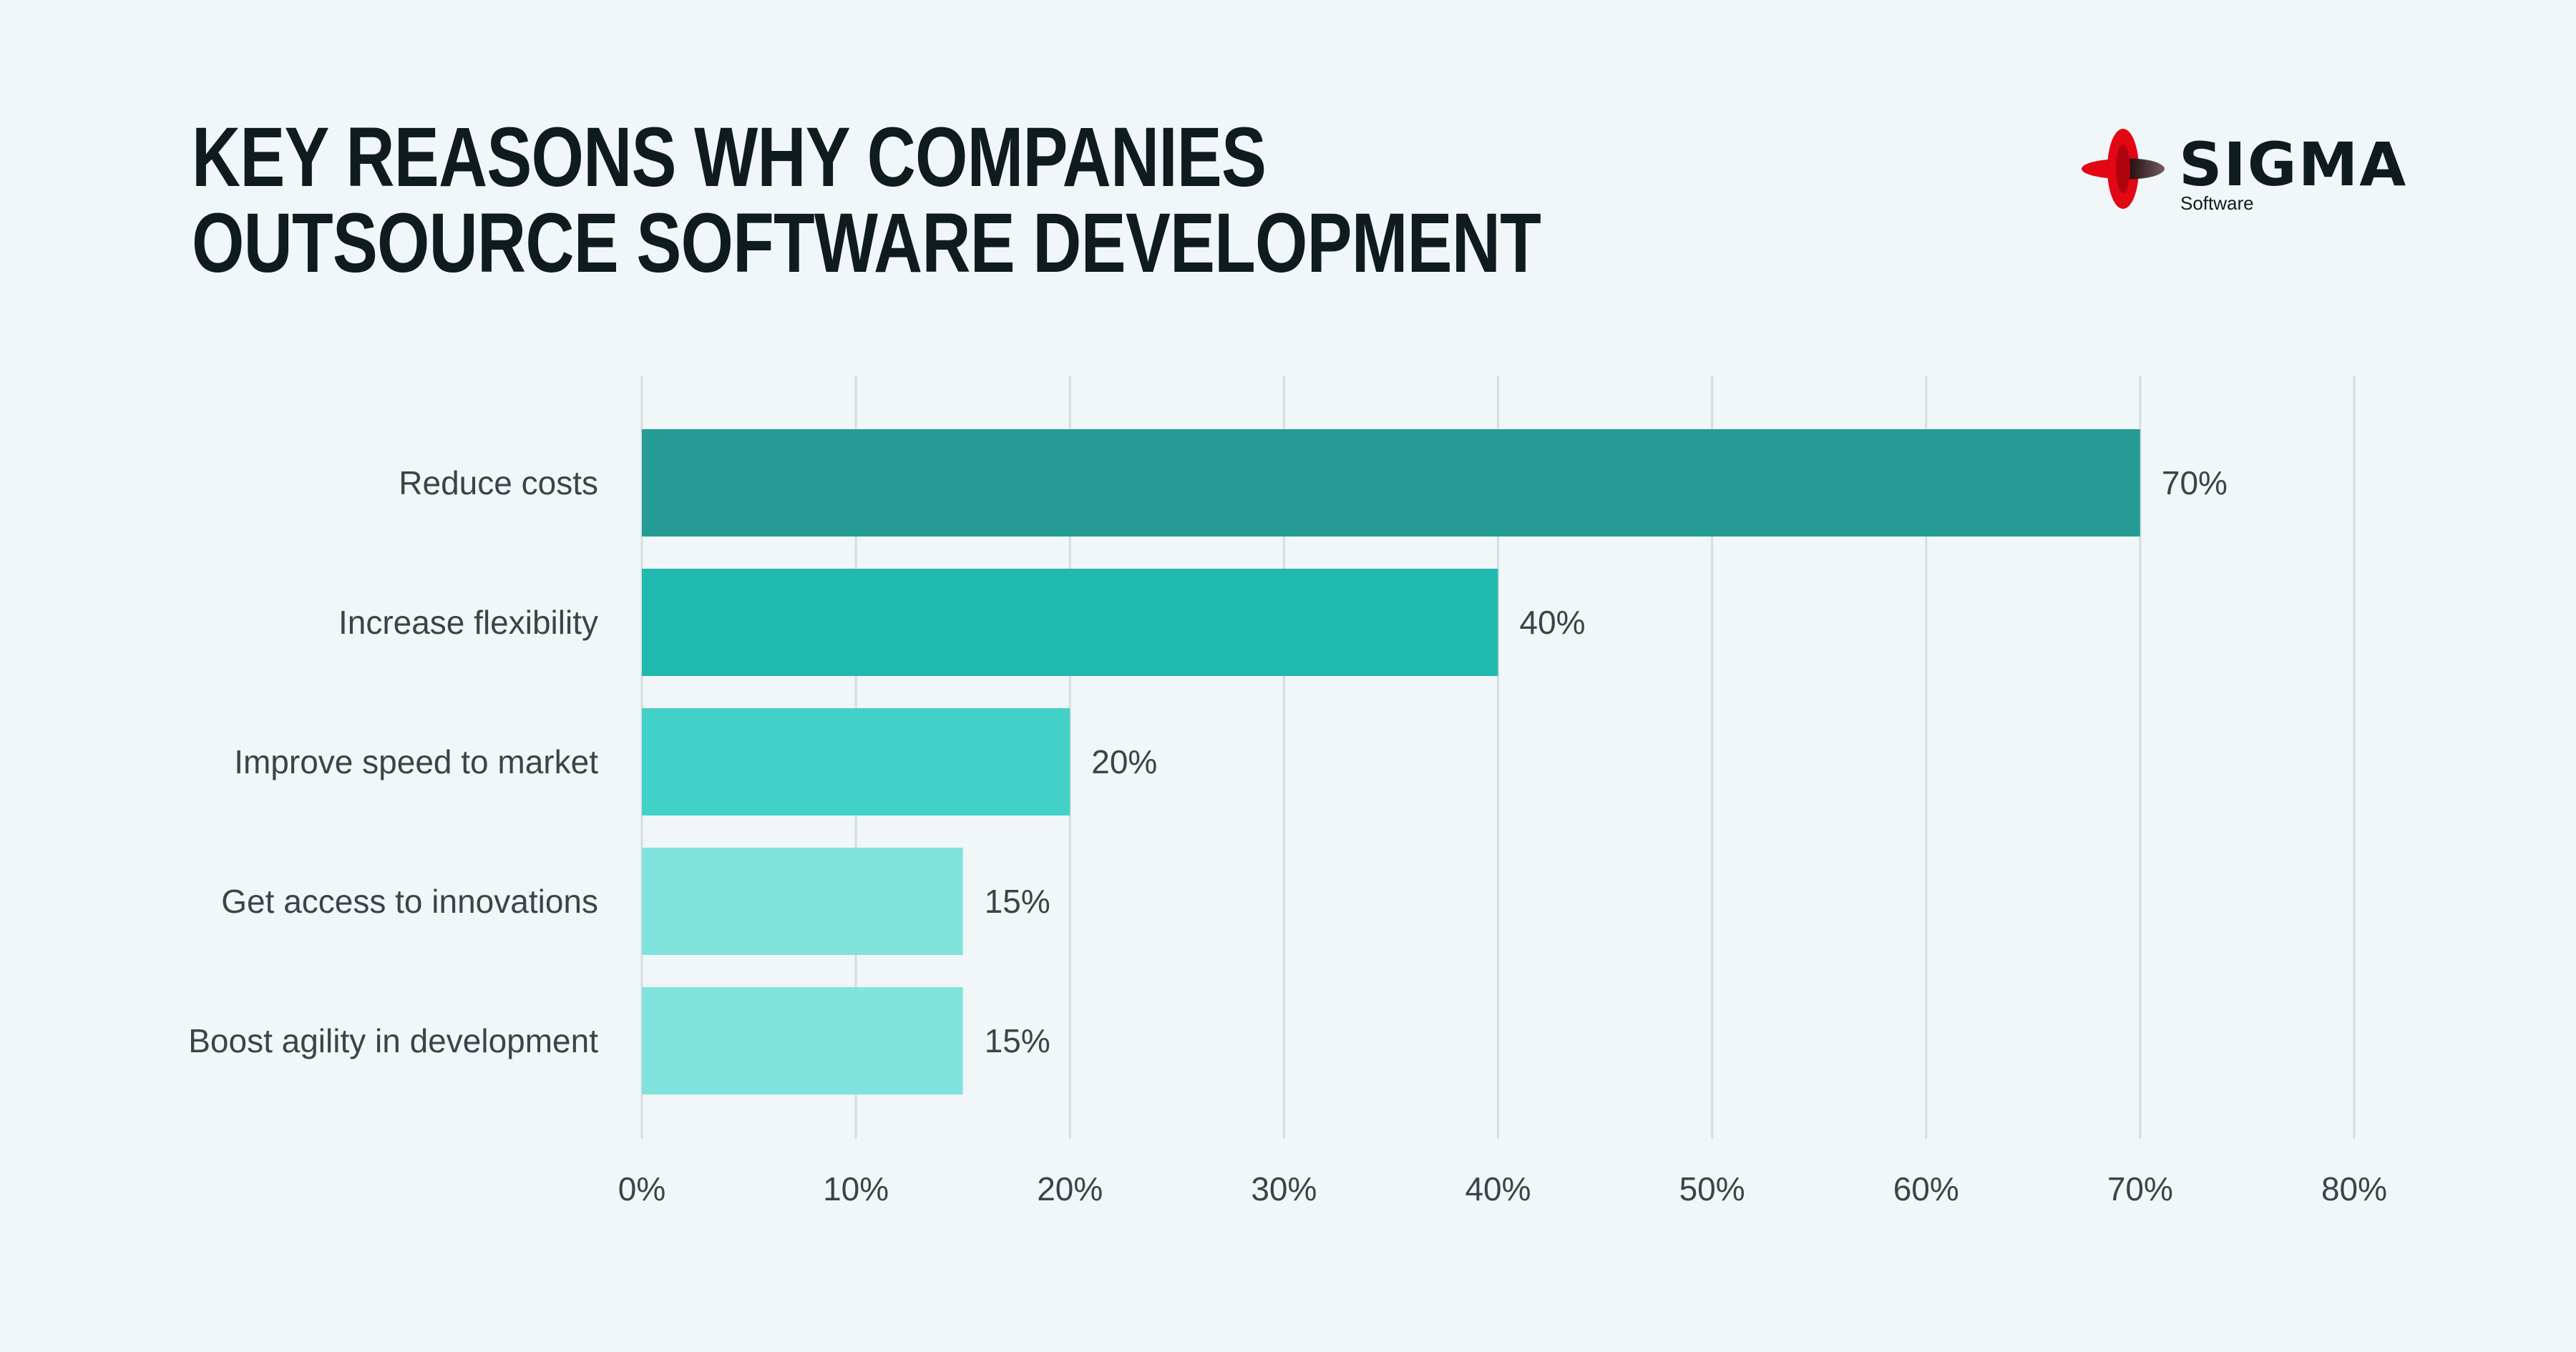 This screenshot has width=2576, height=1352. I want to click on x-tick-label: 40%, so click(1498, 1189).